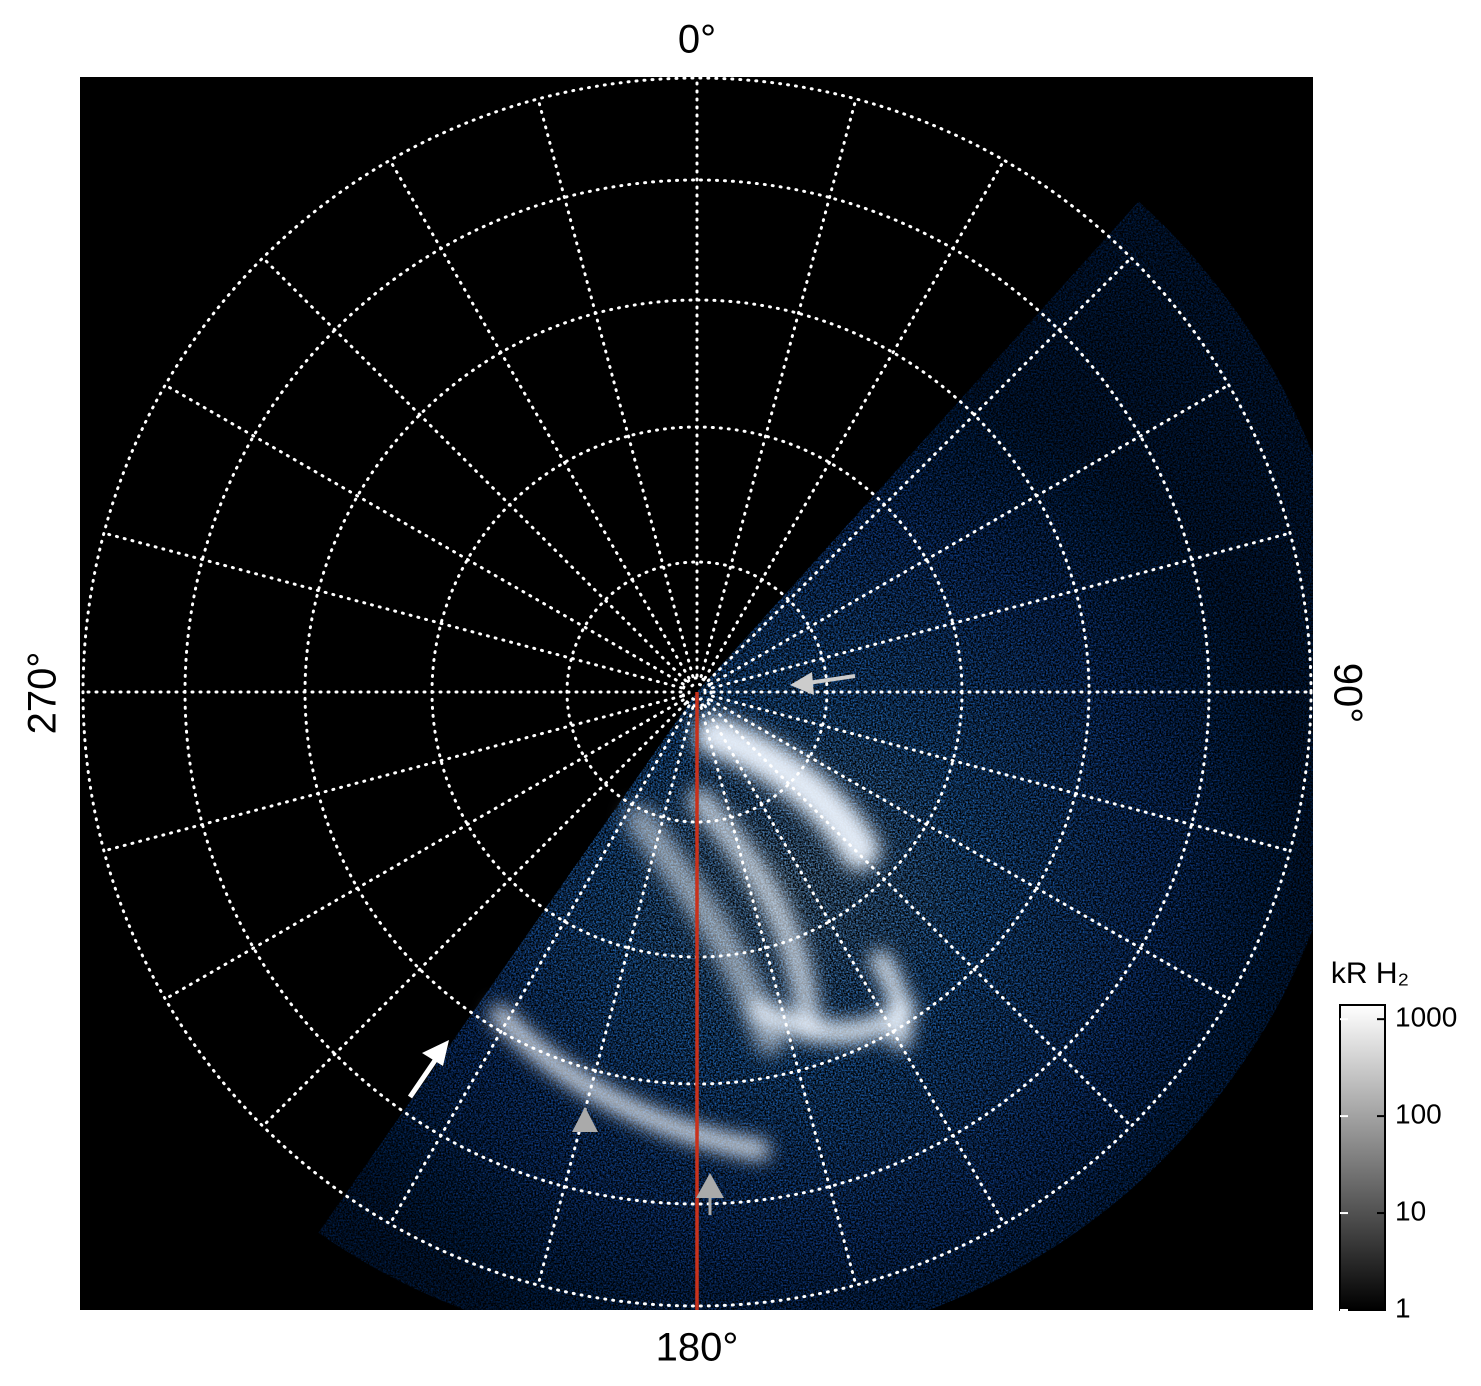 The image size is (1481, 1386). Describe the element at coordinates (1410, 1210) in the screenshot. I see `colorbar-tick-label: 10` at that location.